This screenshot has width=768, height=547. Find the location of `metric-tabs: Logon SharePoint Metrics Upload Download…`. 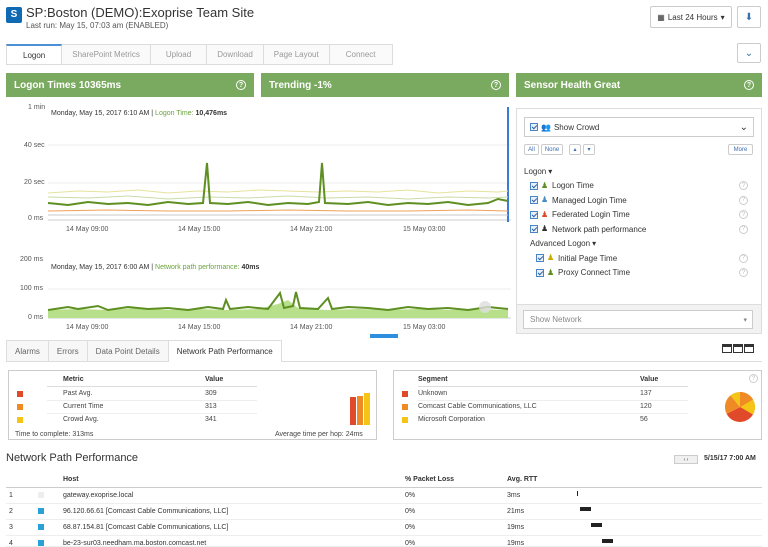

metric-tabs: Logon SharePoint Metrics Upload Download… is located at coordinates (199, 54).